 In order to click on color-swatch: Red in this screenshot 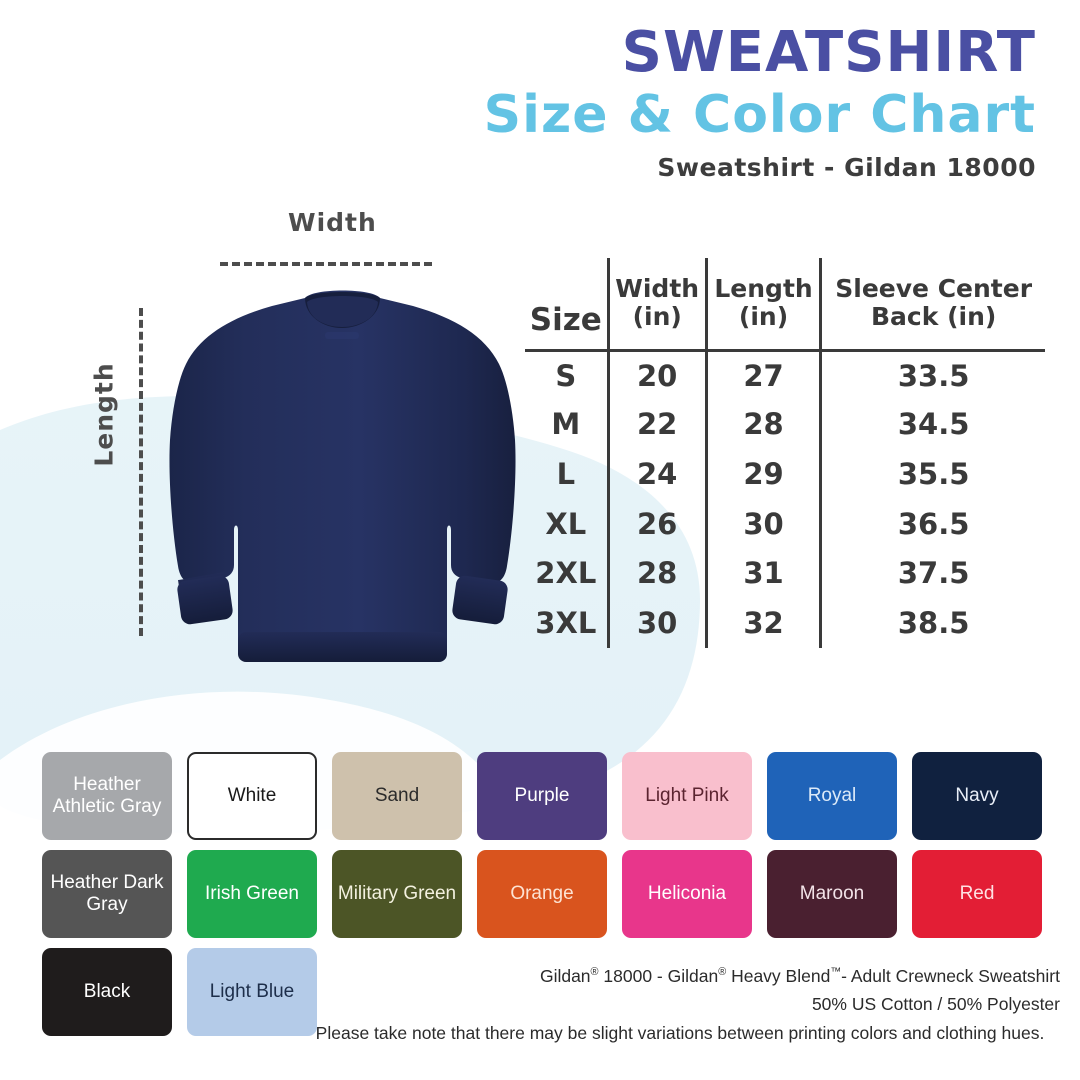, I will do `click(977, 894)`.